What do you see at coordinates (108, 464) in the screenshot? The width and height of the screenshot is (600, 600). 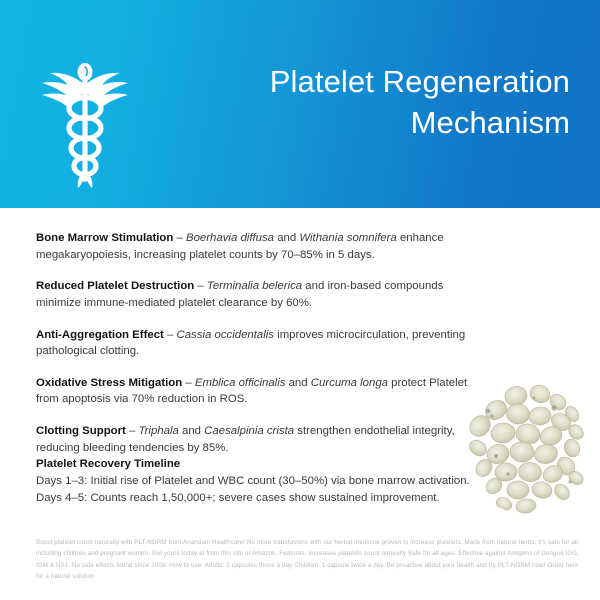 I see `timeline-heading: Platelet Recovery Timeline` at bounding box center [108, 464].